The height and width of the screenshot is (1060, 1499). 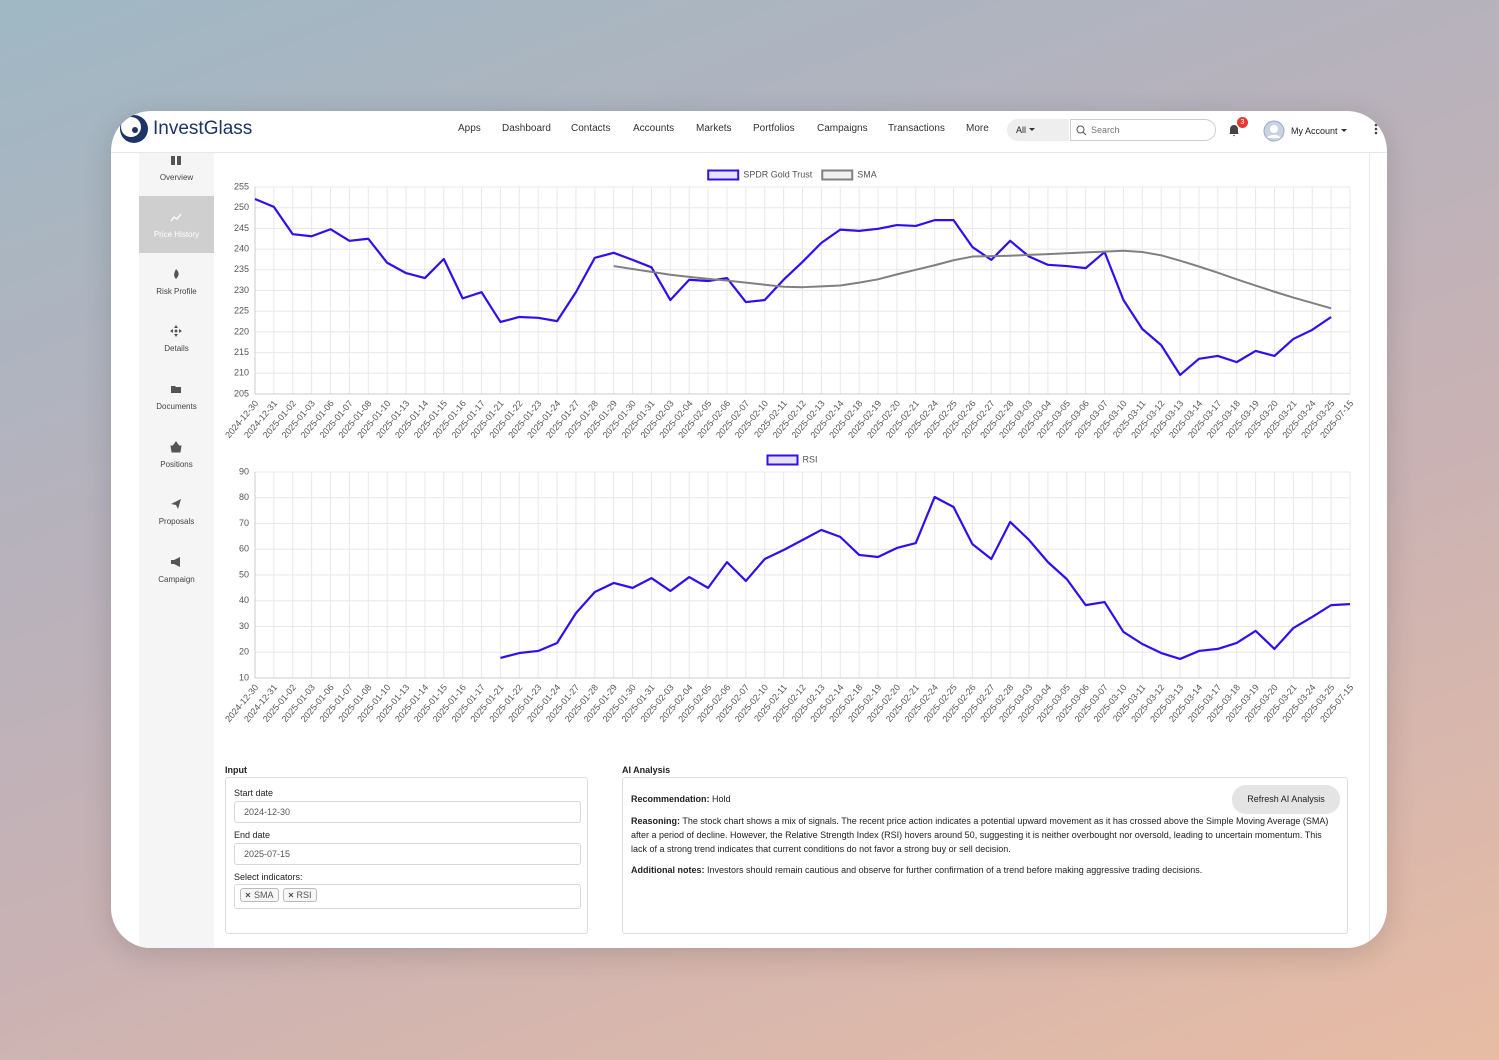 What do you see at coordinates (268, 877) in the screenshot?
I see `field-label: Select indicators:` at bounding box center [268, 877].